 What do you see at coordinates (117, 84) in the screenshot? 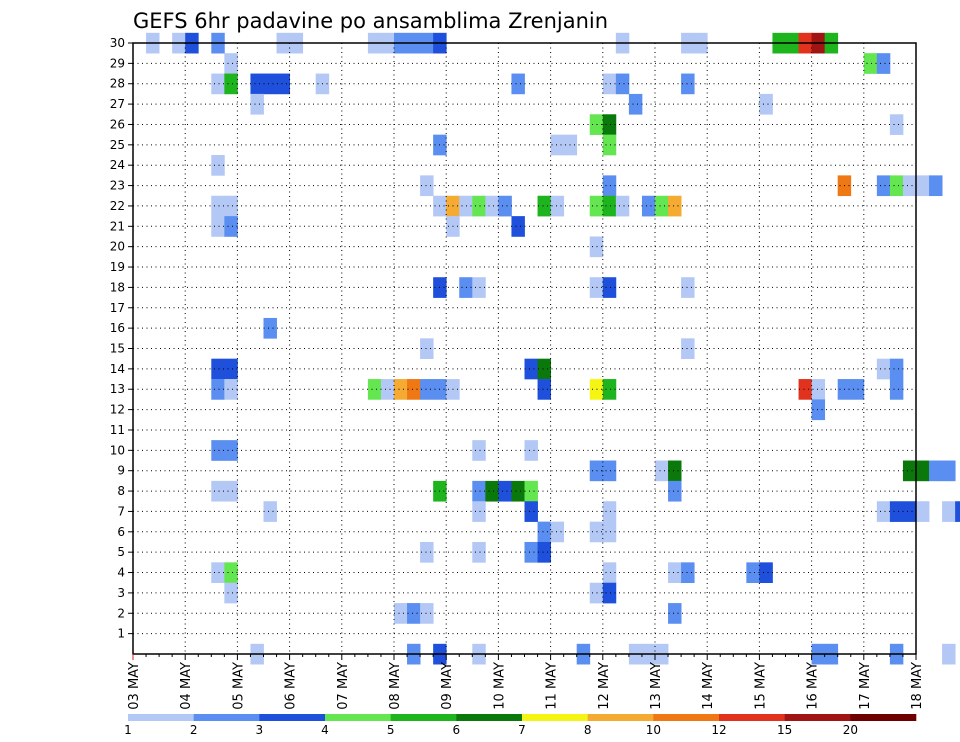
I see `y-tick-label: 28` at bounding box center [117, 84].